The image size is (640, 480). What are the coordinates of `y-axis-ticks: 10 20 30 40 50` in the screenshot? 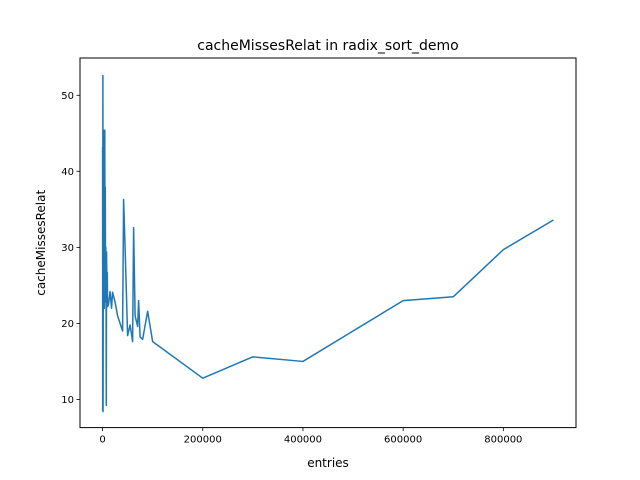 It's located at (70, 248).